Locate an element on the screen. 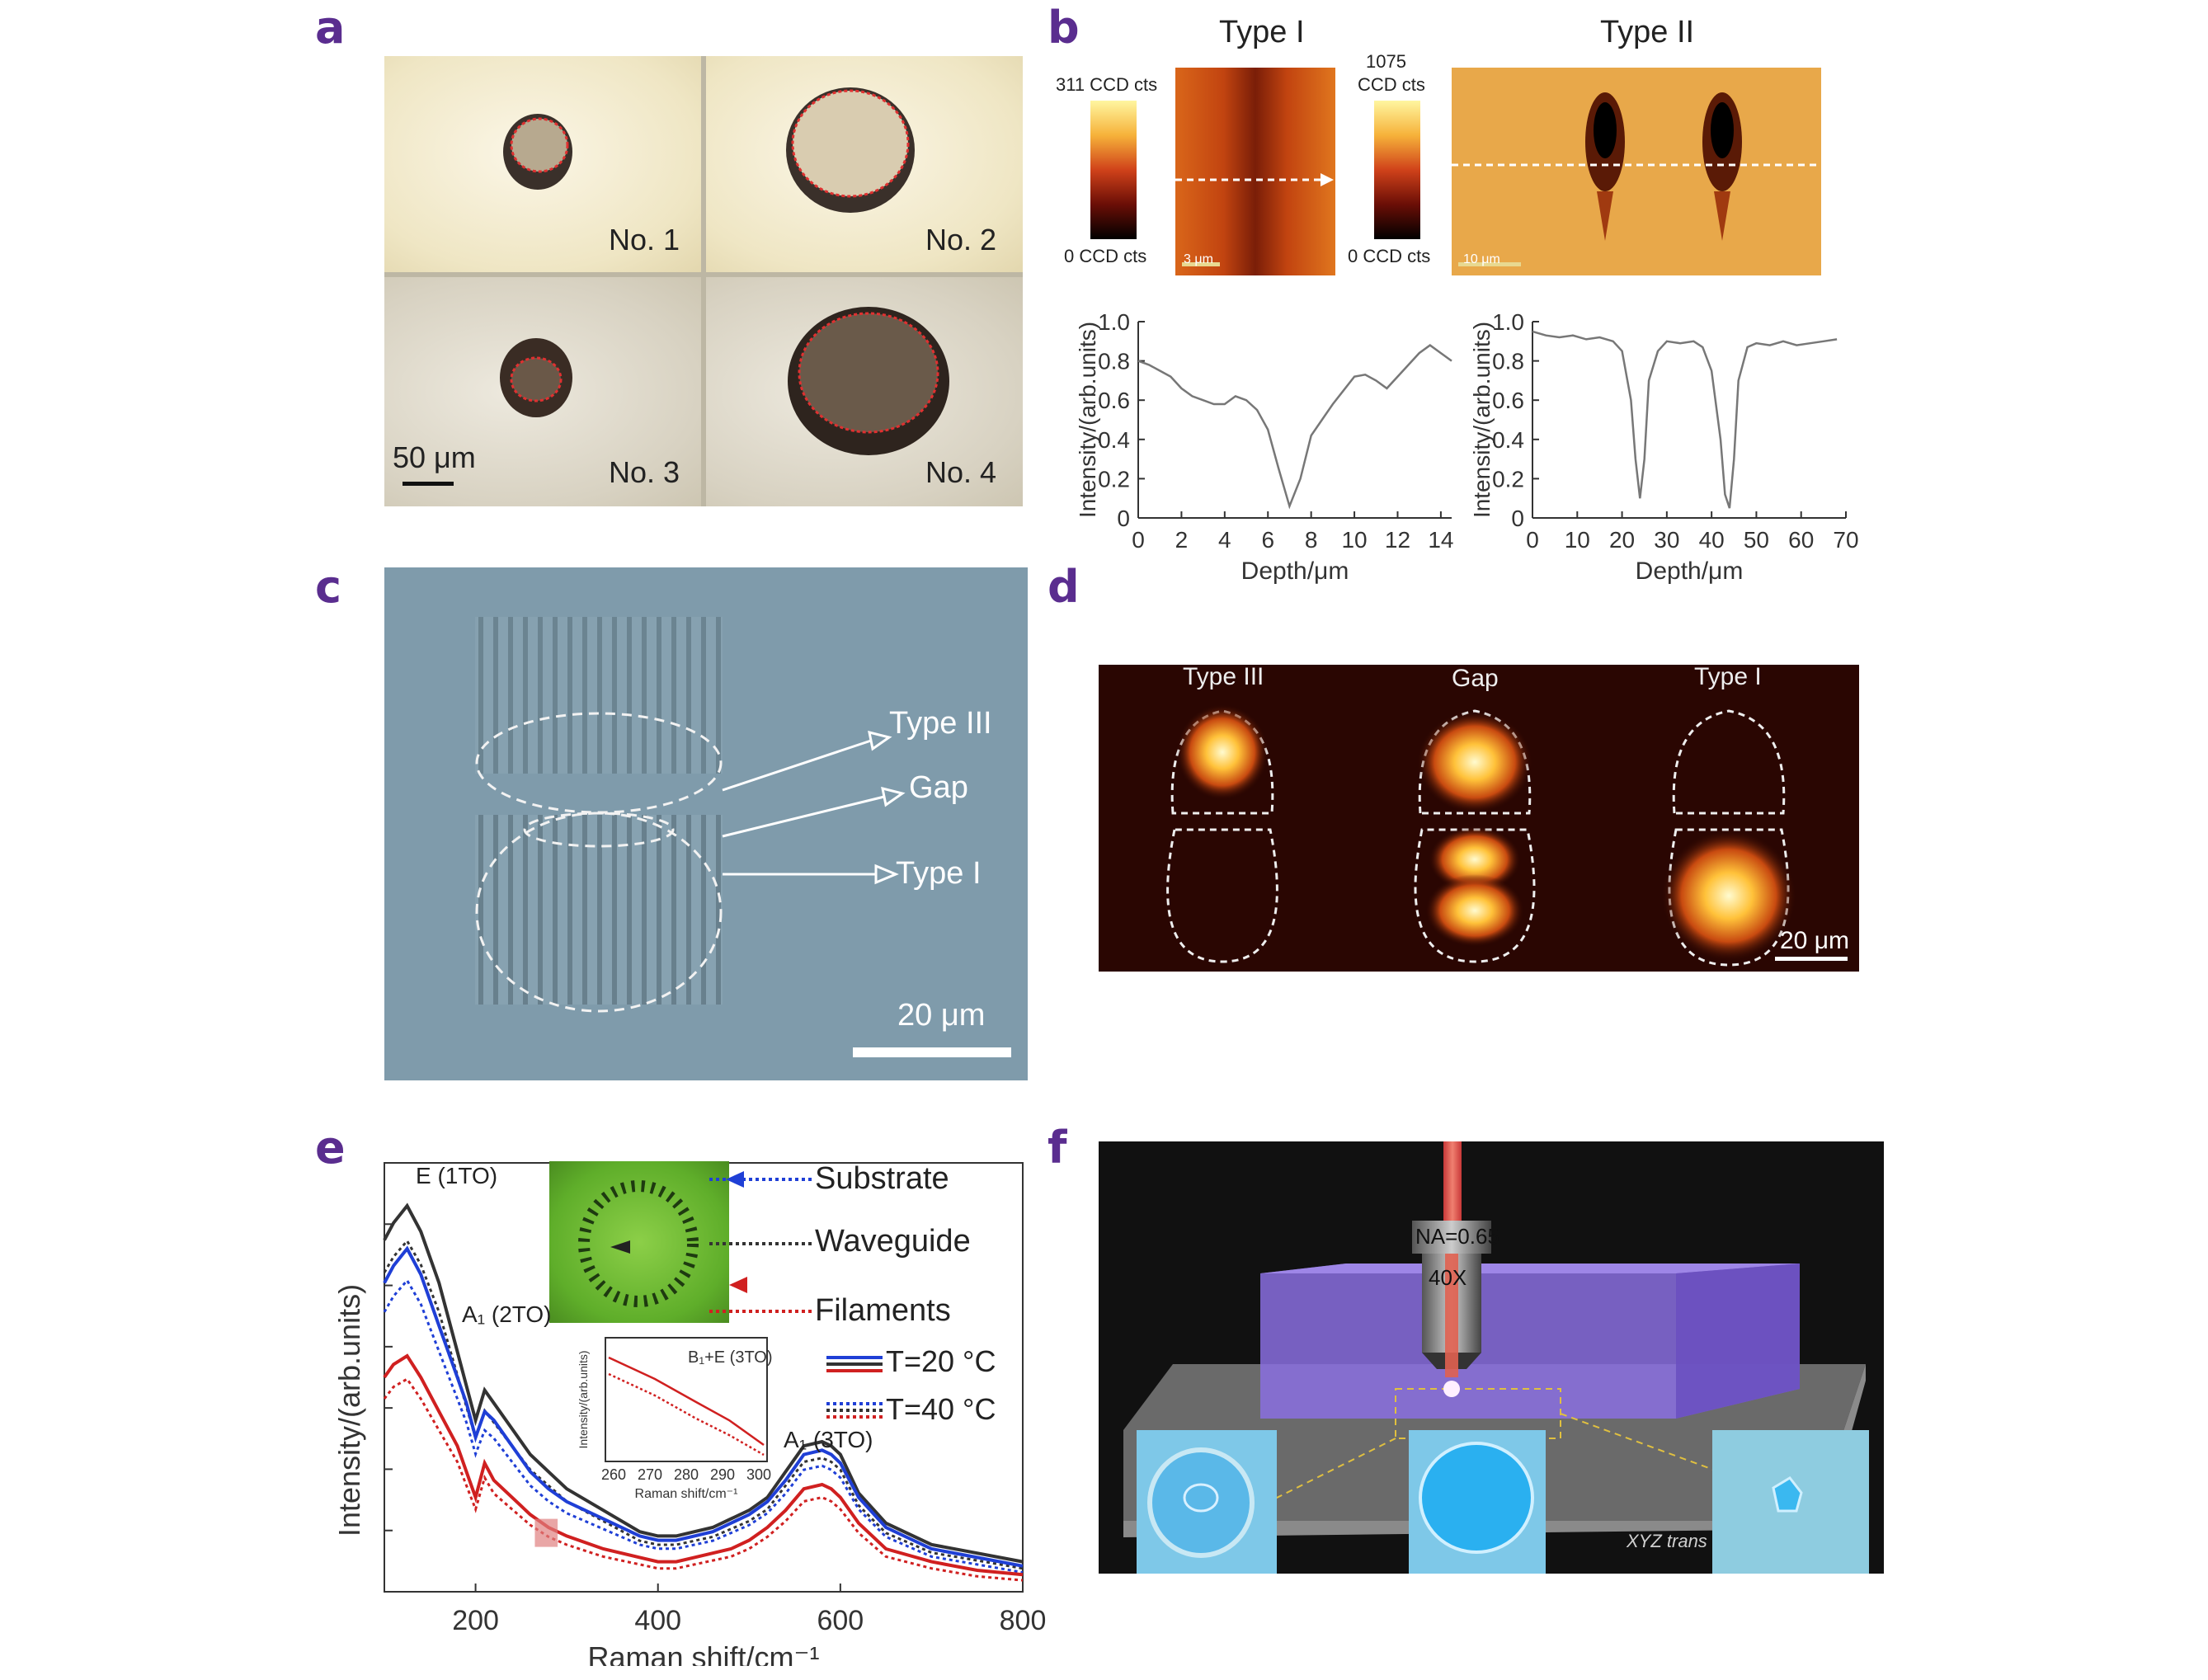 The width and height of the screenshot is (2208, 1680). inset-x-tick-label: 290 is located at coordinates (722, 1474).